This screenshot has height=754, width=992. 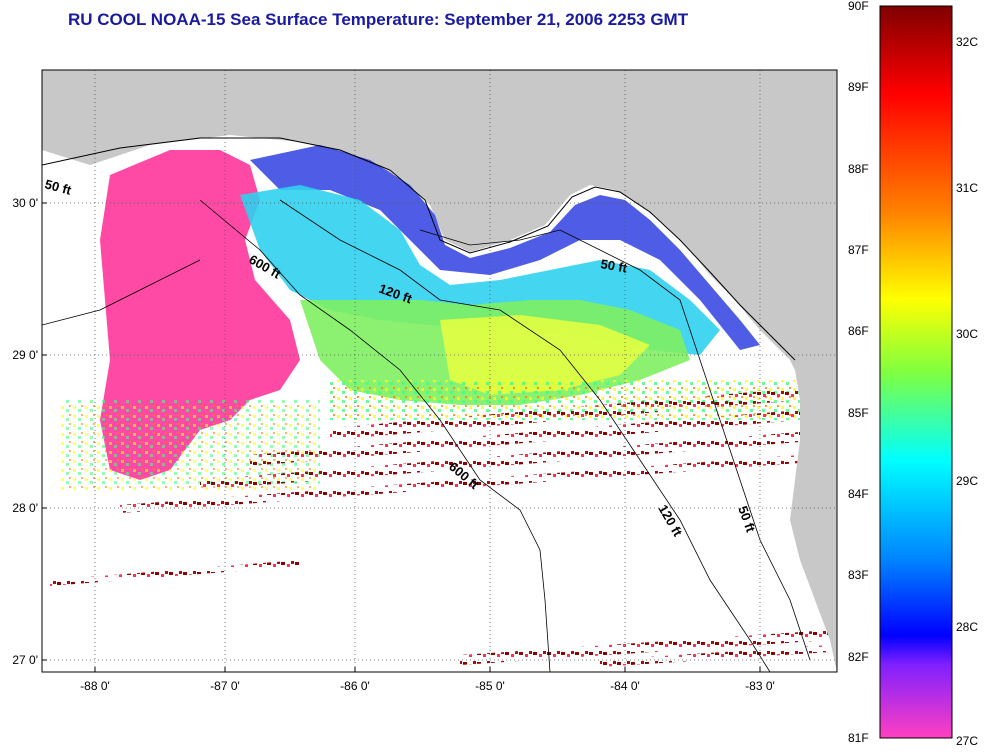 I want to click on lon-tick-label: -83 0', so click(x=760, y=686).